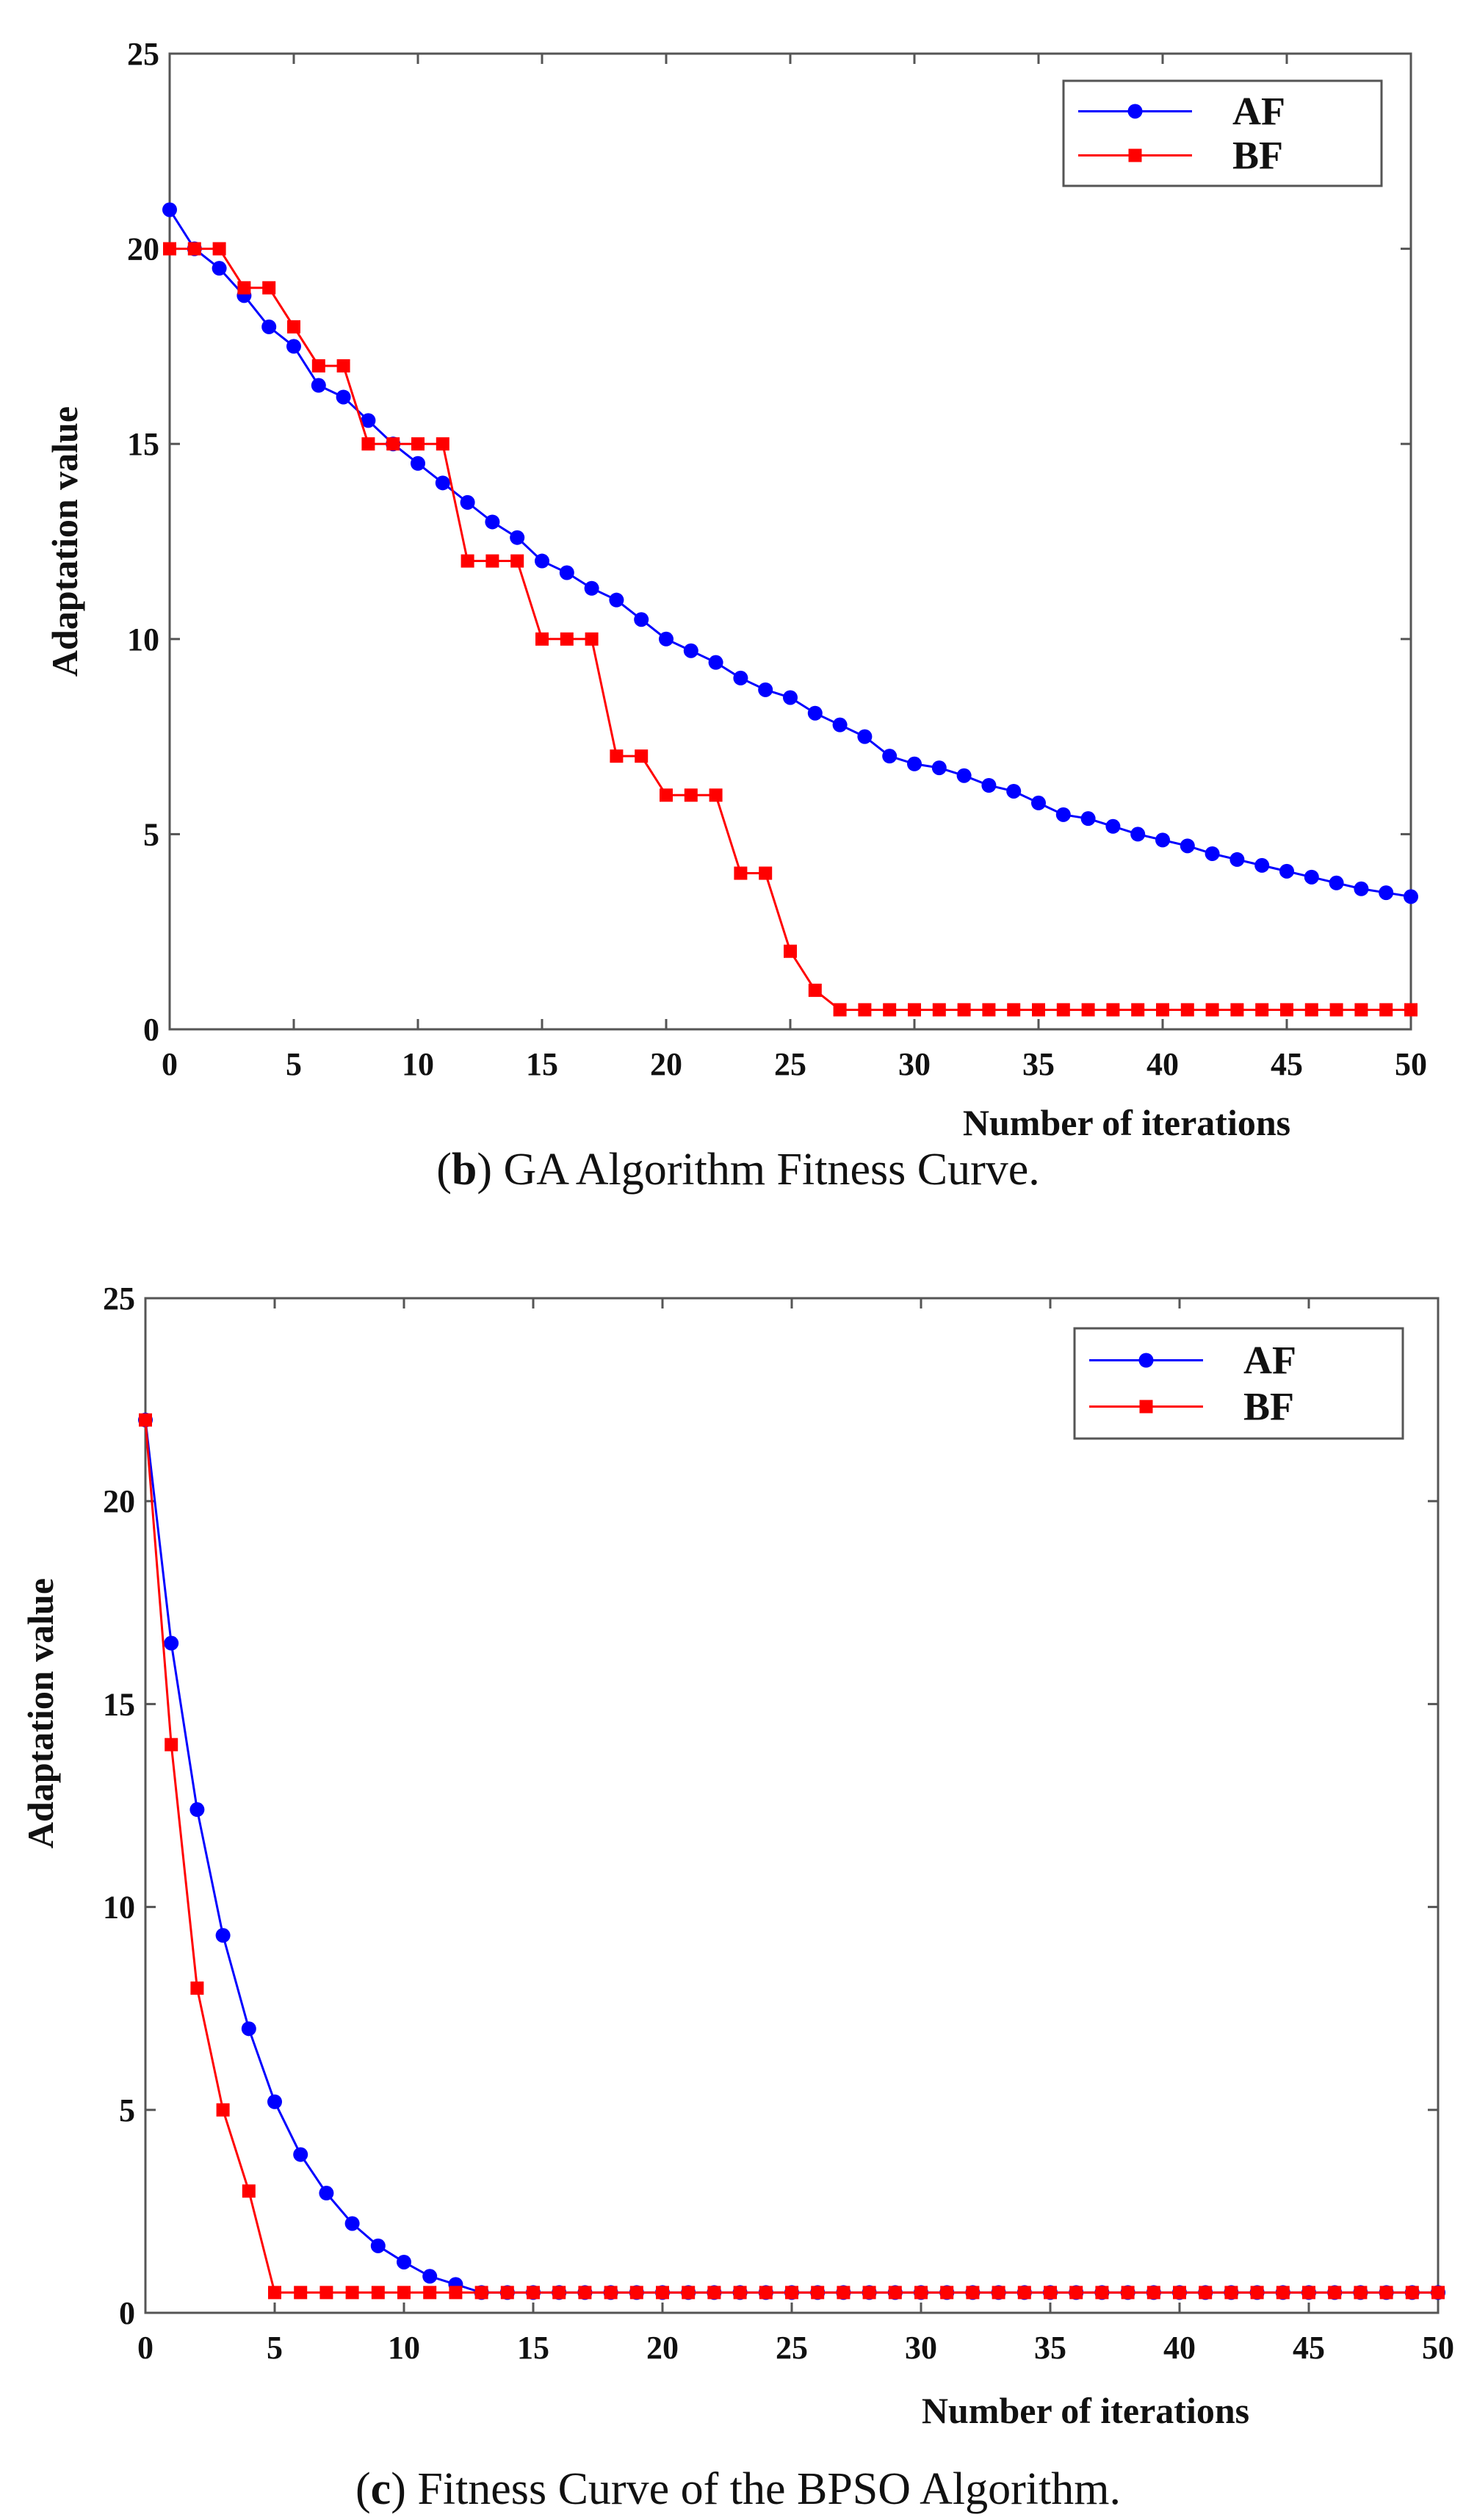 The width and height of the screenshot is (1477, 2520). I want to click on x-tick-label: 45, so click(1309, 2348).